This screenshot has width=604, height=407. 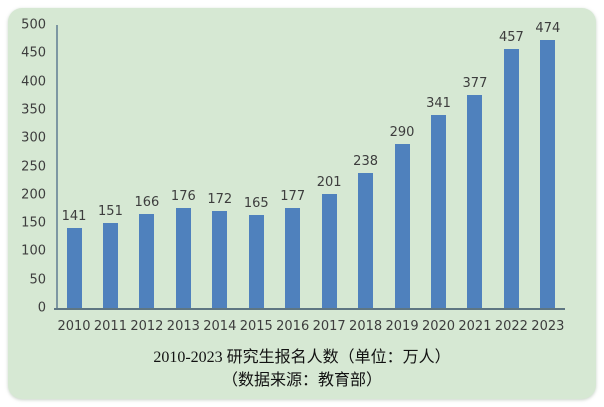 What do you see at coordinates (220, 199) in the screenshot?
I see `bar-value-label: 172` at bounding box center [220, 199].